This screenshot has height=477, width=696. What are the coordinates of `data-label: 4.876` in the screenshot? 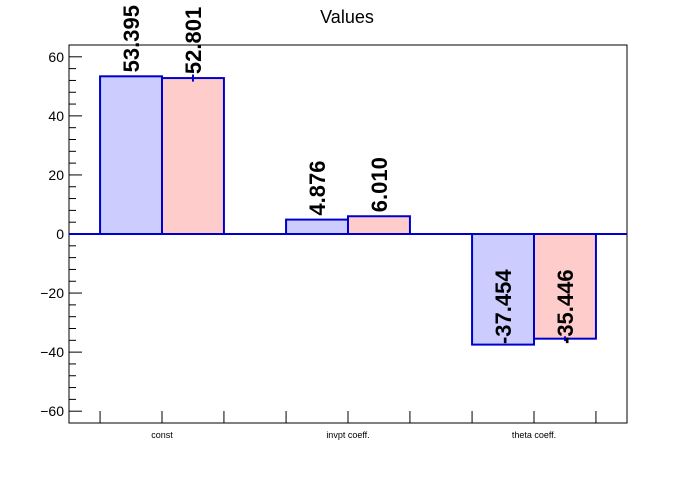 It's located at (317, 188).